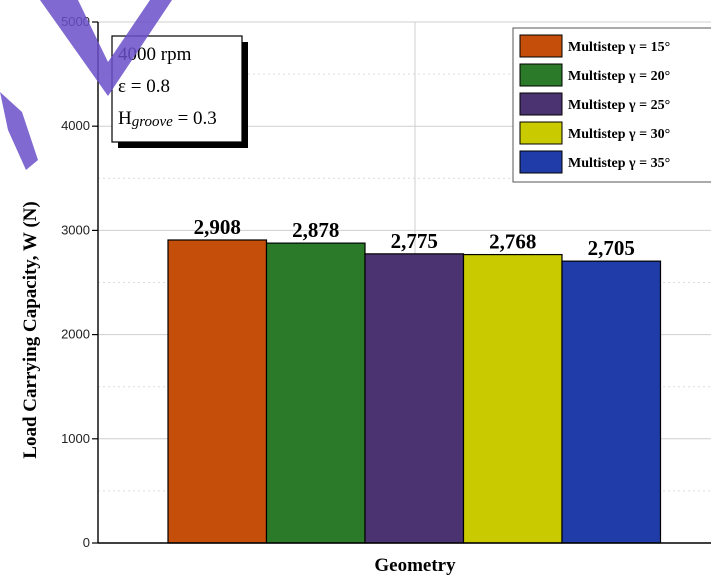  I want to click on legend-label: Multistep γ = 15°, so click(619, 47).